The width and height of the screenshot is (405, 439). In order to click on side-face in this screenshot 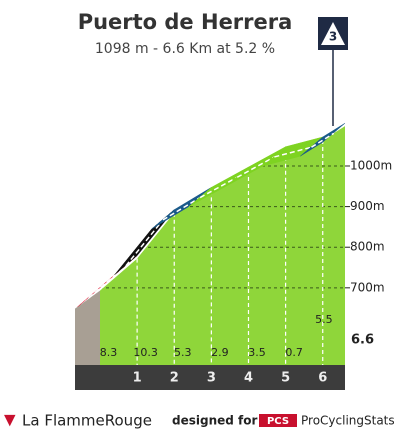, I will do `click(87, 327)`.